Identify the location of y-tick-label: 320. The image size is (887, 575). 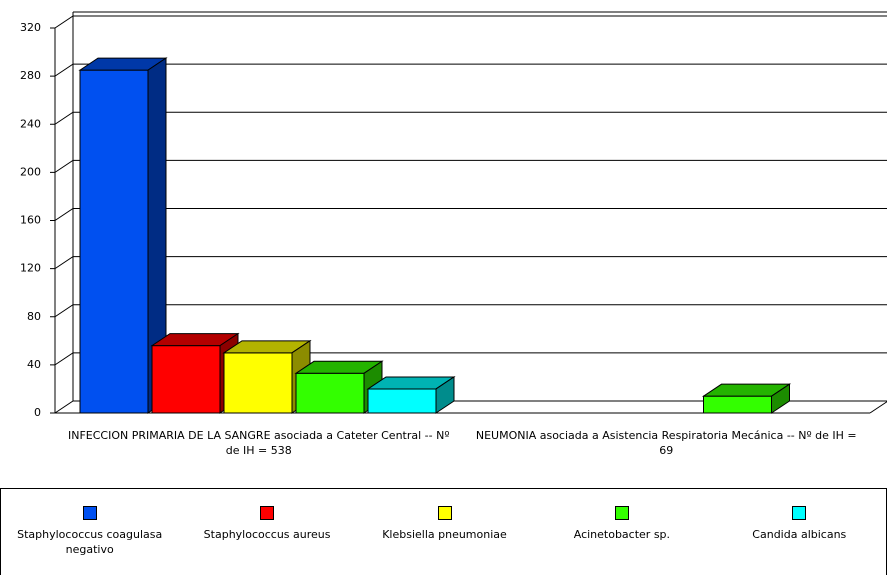
(30, 27).